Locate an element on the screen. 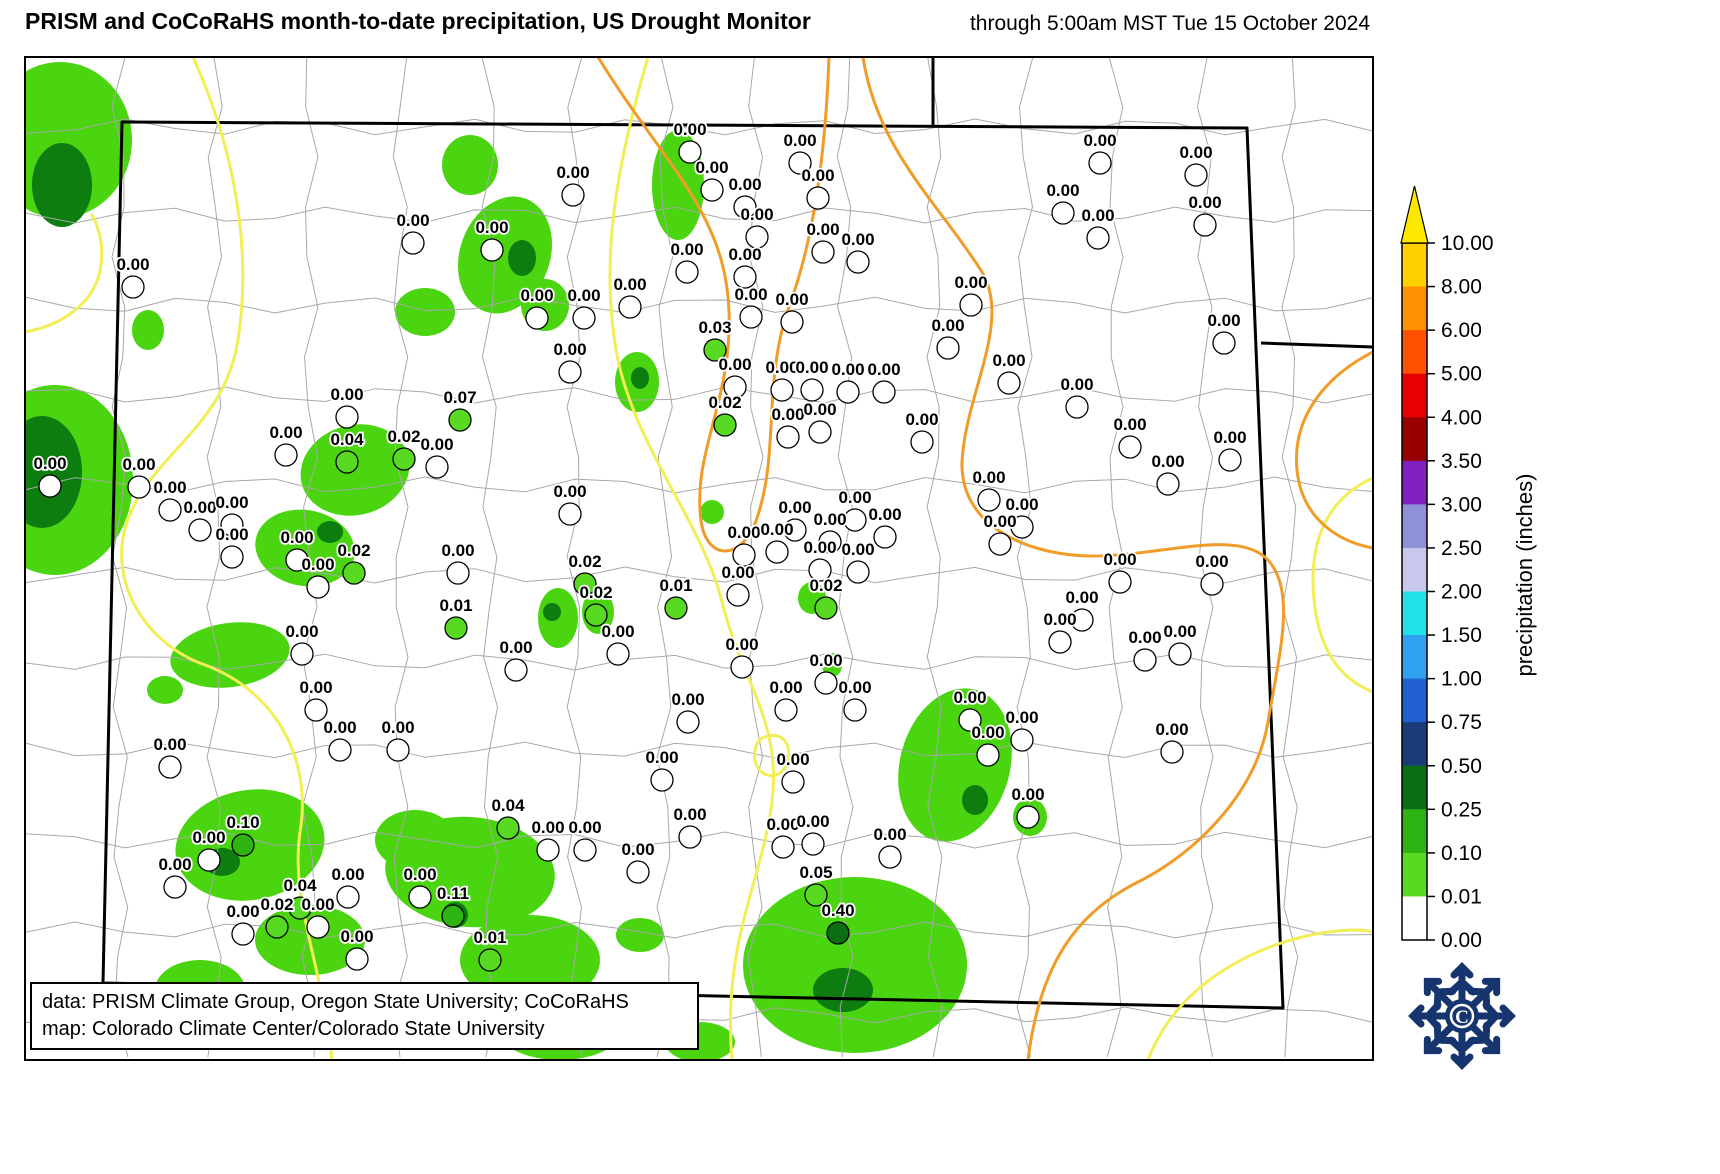 Image resolution: width=1720 pixels, height=1174 pixels. drought-contour-orange is located at coordinates (713, 305).